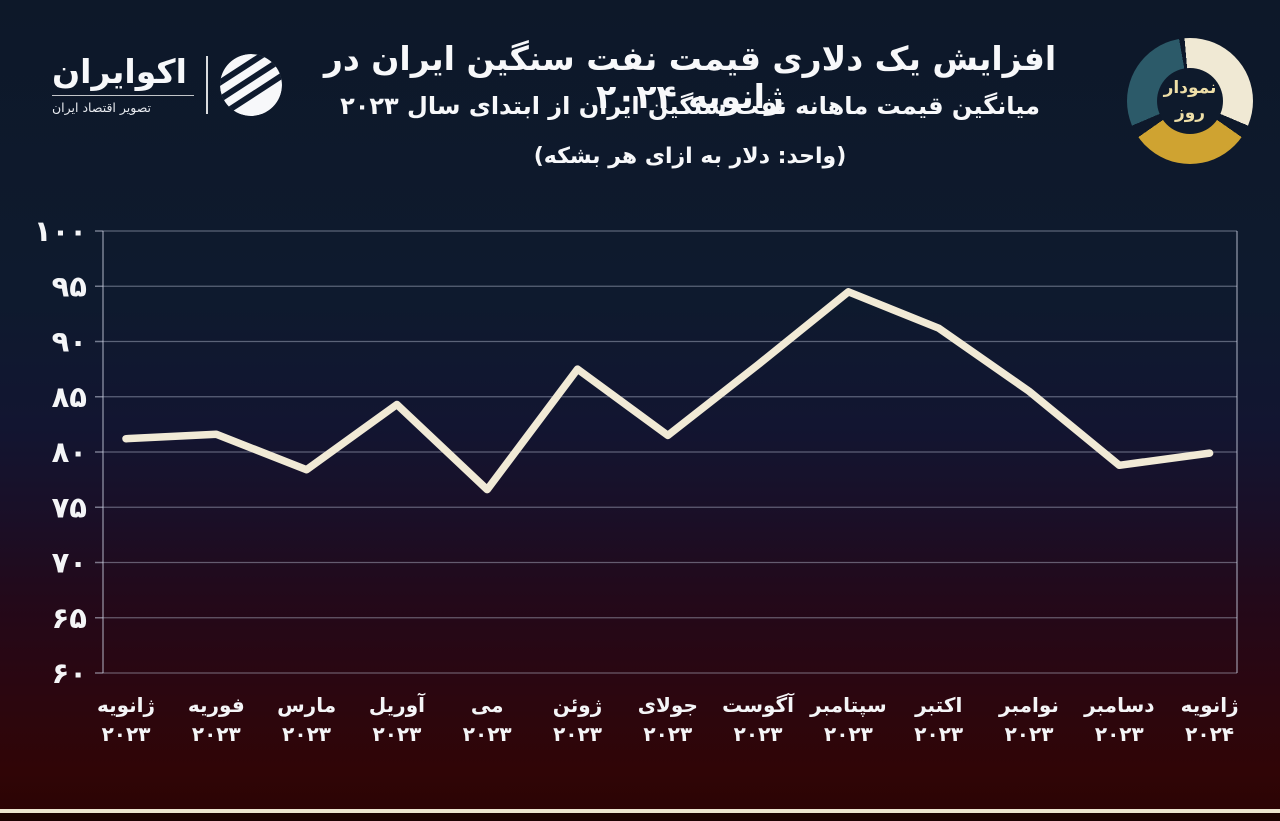 The height and width of the screenshot is (821, 1280). I want to click on y-tick-label: ۹۰, so click(69, 342).